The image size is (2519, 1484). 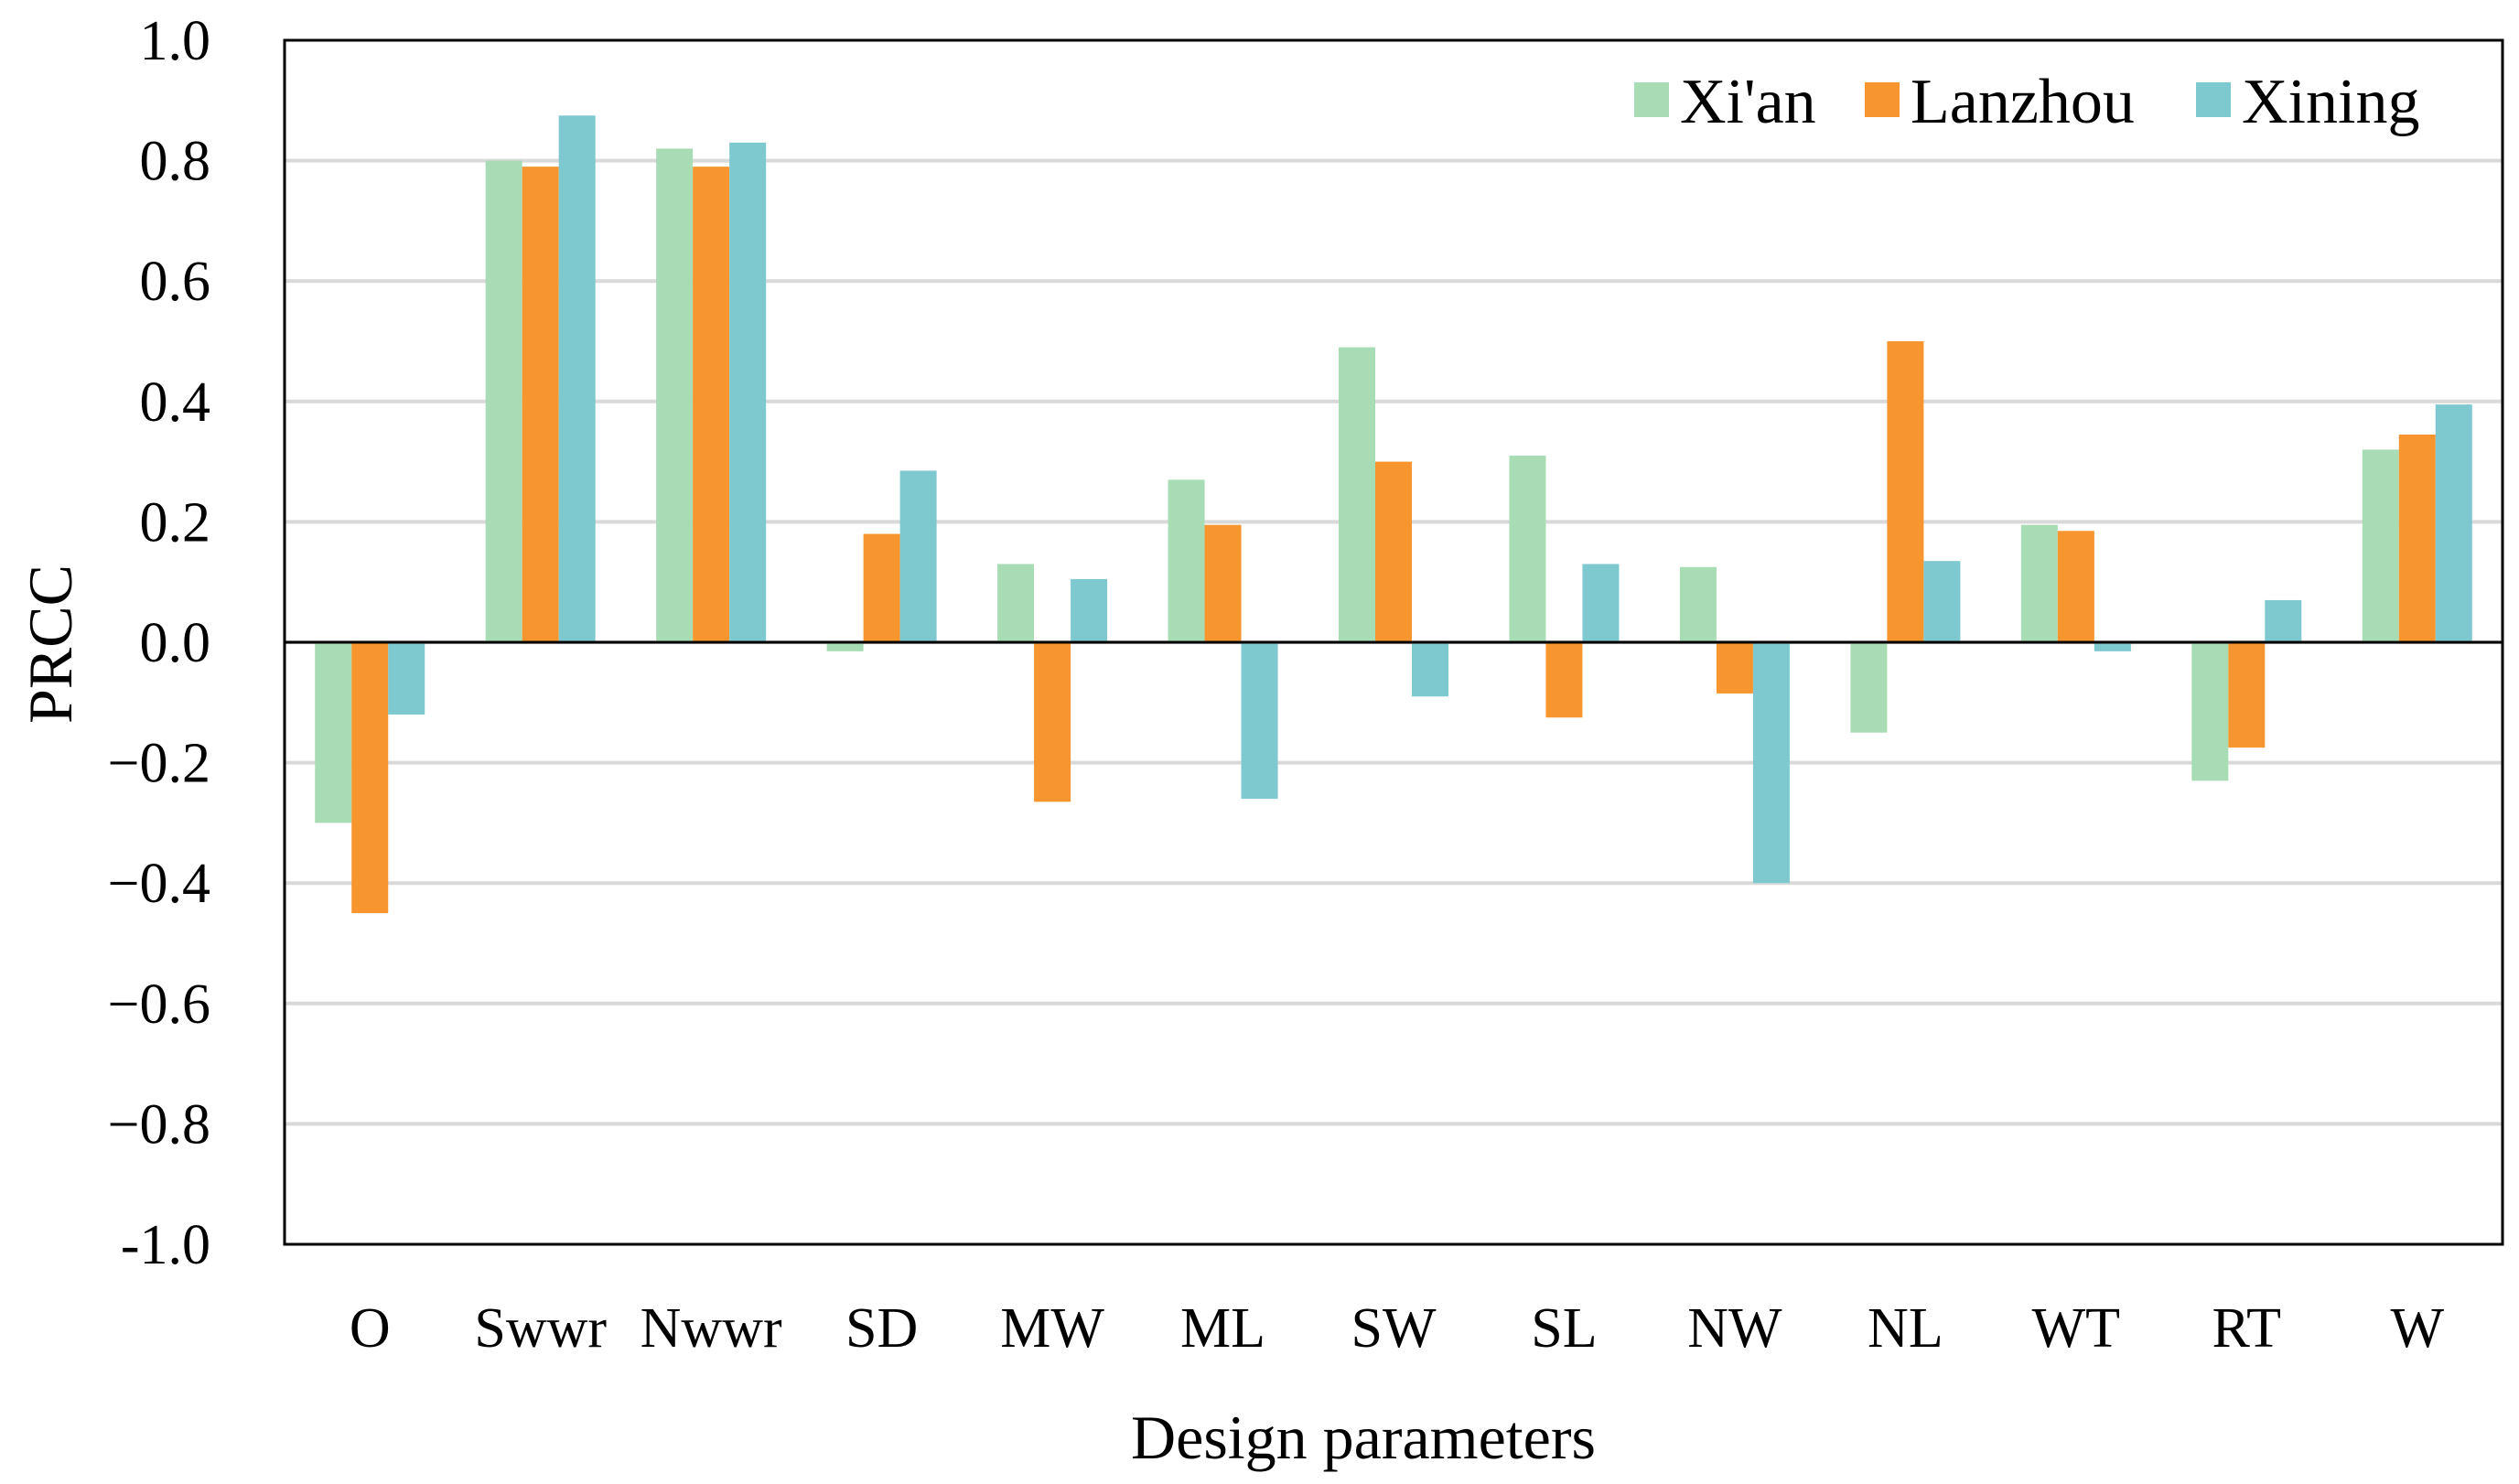 What do you see at coordinates (2213, 99) in the screenshot?
I see `legend-swatch-xining` at bounding box center [2213, 99].